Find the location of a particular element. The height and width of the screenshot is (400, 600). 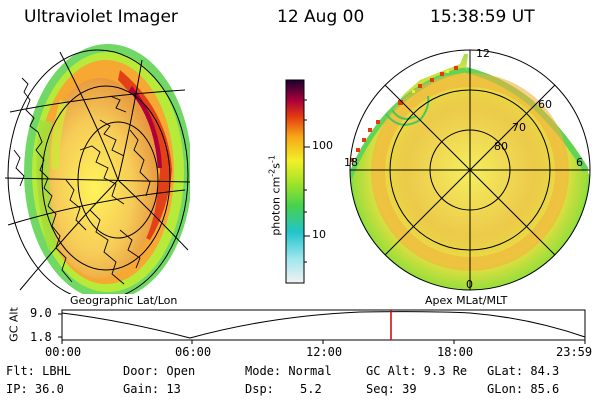

lat-60-label: 60 is located at coordinates (545, 104).